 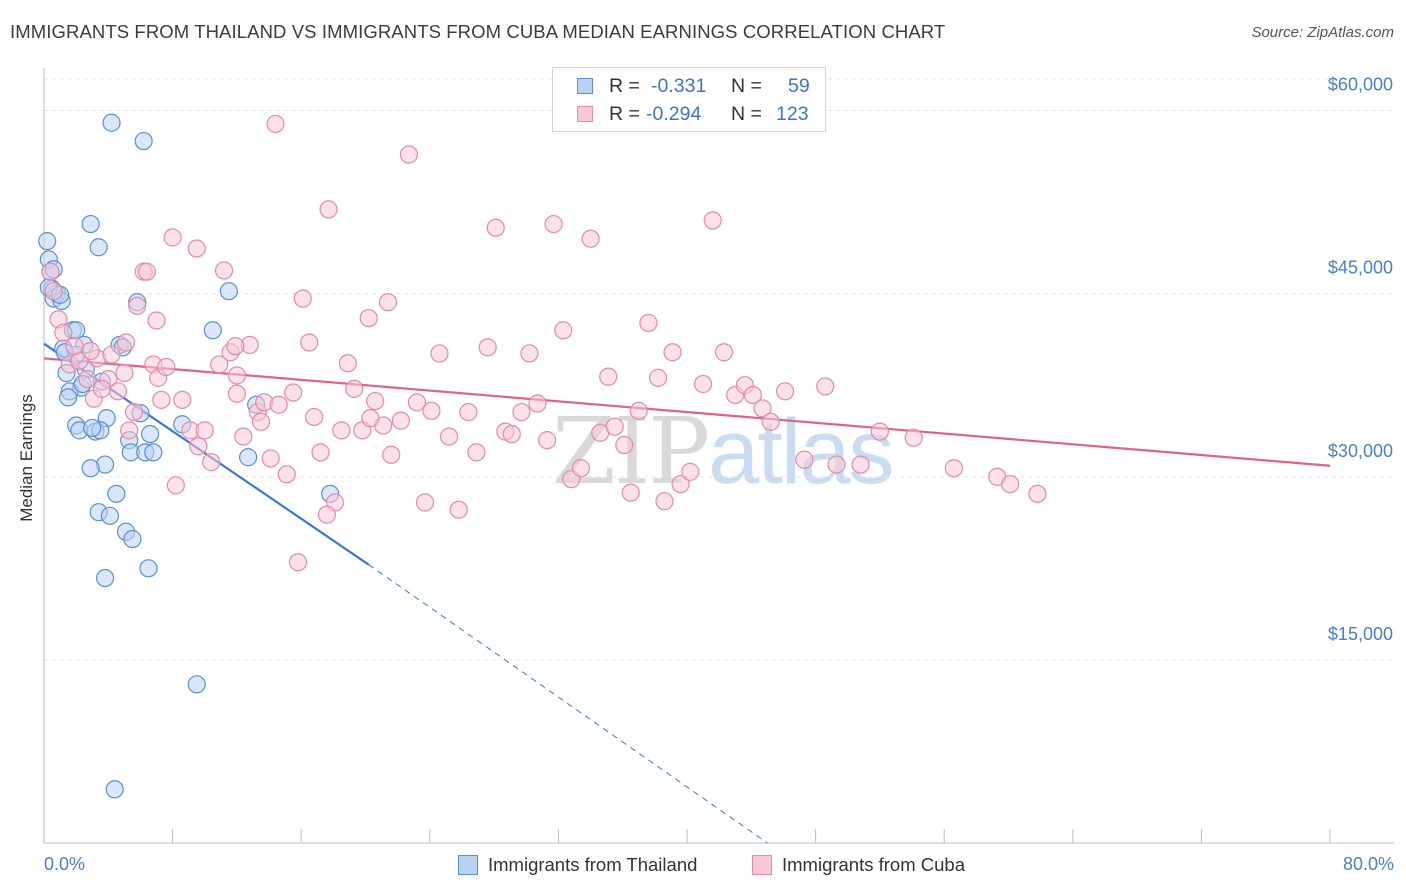 What do you see at coordinates (1360, 451) in the screenshot?
I see `y-tick-label: $30,000` at bounding box center [1360, 451].